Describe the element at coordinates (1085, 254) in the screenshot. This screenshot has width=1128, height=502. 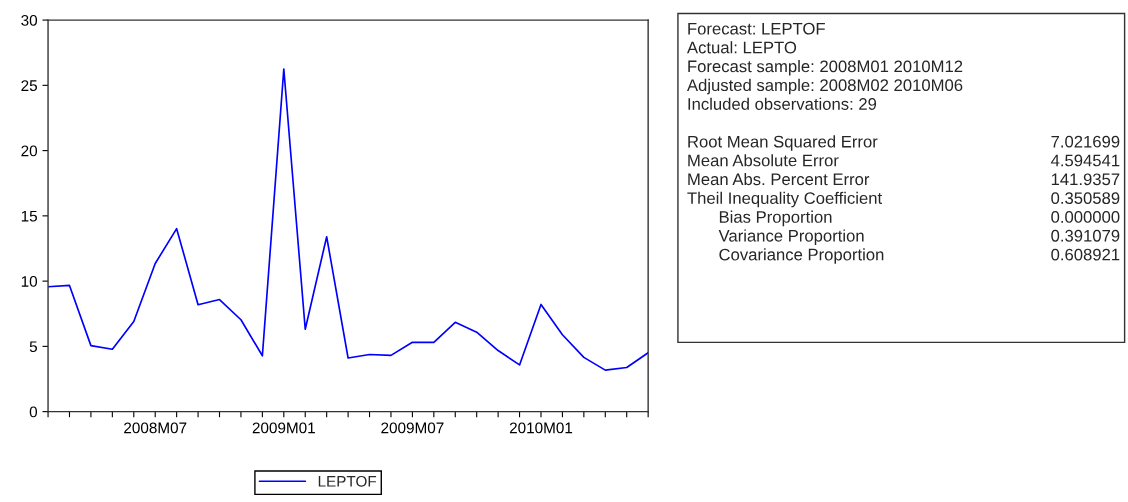
I see `text: 0.608921` at that location.